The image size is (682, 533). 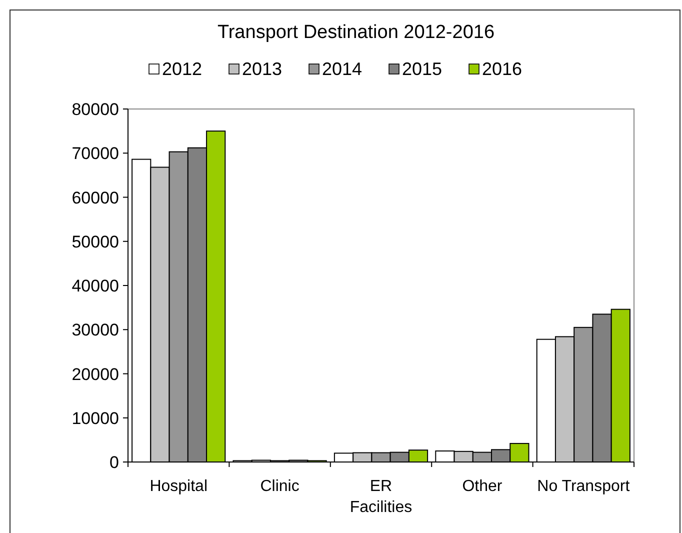 What do you see at coordinates (95, 330) in the screenshot?
I see `y-tick-label: 30000` at bounding box center [95, 330].